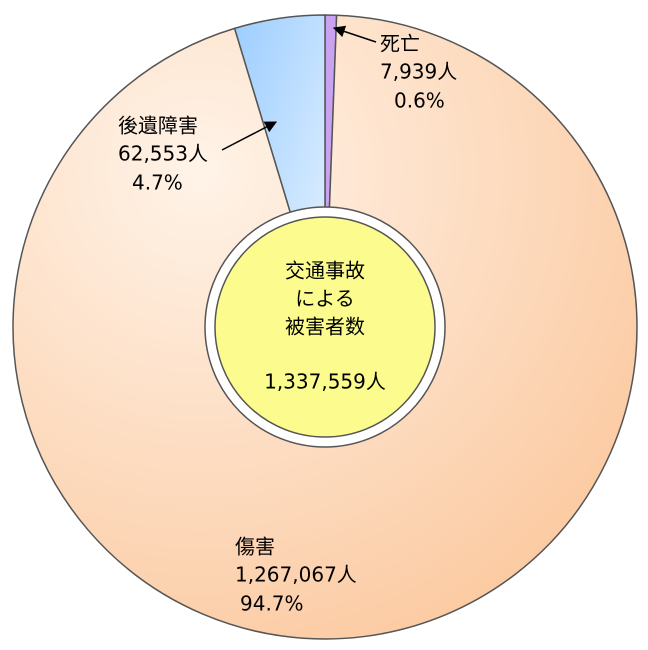 The width and height of the screenshot is (648, 650). What do you see at coordinates (400, 44) in the screenshot?
I see `slice-label: 死亡` at bounding box center [400, 44].